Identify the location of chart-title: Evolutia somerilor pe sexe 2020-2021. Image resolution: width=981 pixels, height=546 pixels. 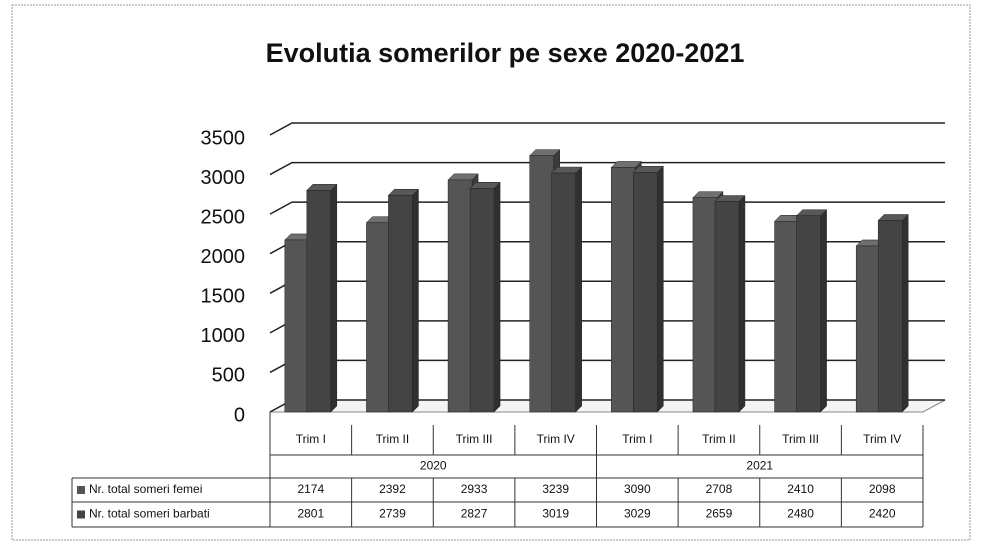
(505, 53).